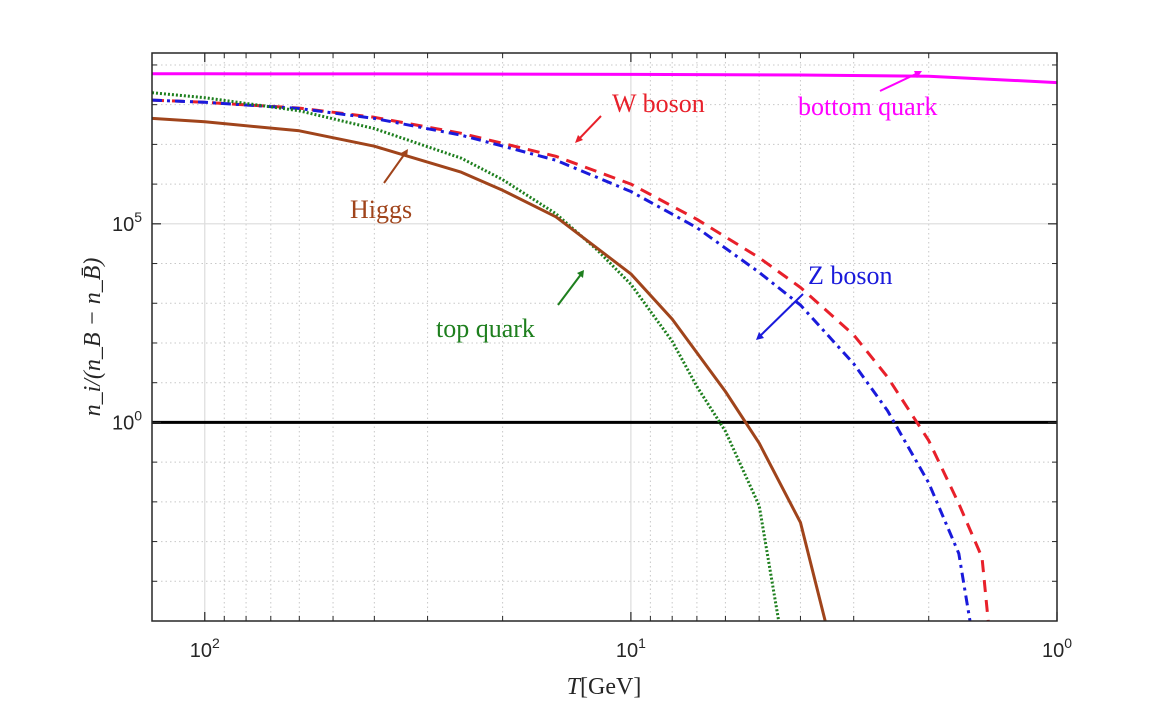 Image resolution: width=1167 pixels, height=702 pixels. Describe the element at coordinates (381, 209) in the screenshot. I see `annotation-higgs-label: Higgs` at that location.